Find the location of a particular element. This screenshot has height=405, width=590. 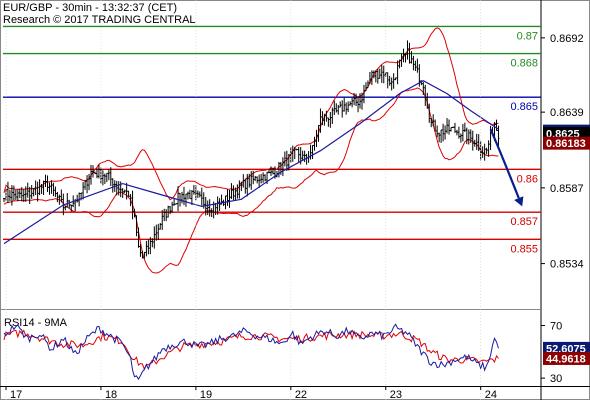

time-tick-label: 22 is located at coordinates (301, 394).